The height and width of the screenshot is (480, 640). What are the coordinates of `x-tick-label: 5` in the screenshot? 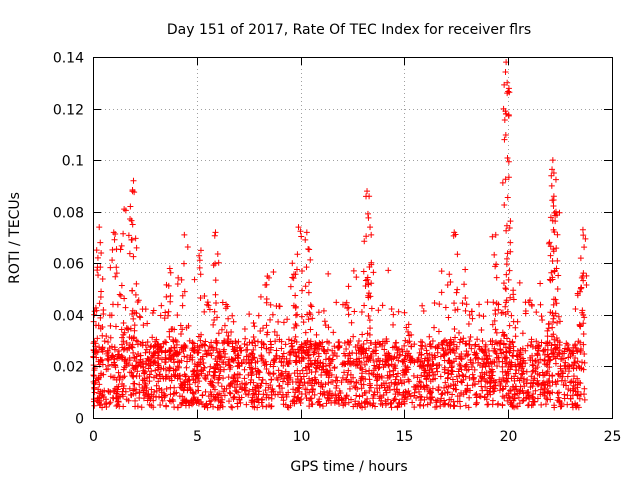 It's located at (197, 437).